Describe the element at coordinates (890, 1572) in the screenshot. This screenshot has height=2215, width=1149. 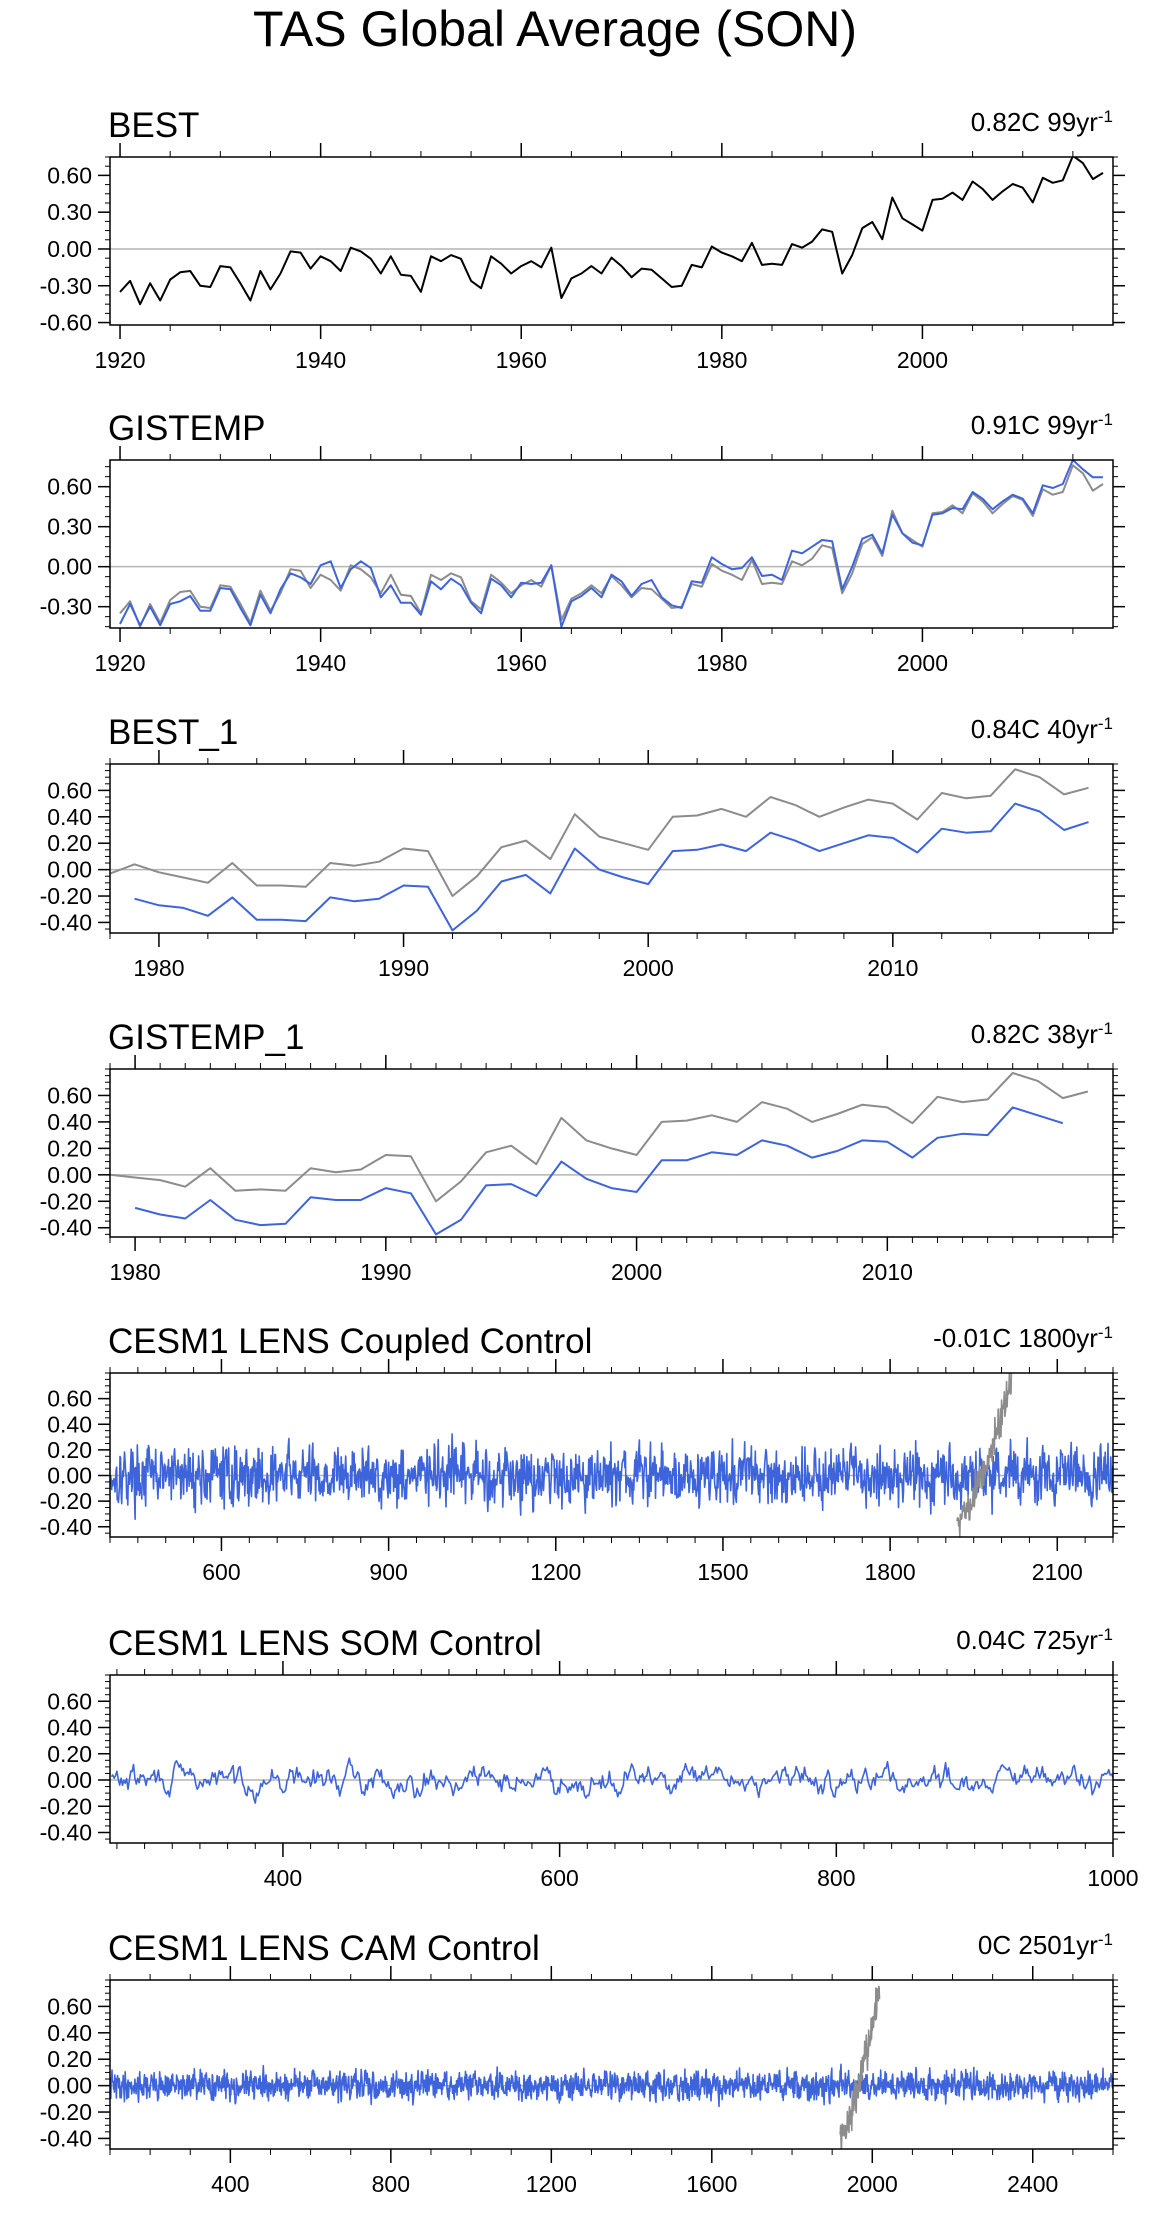
I see `x-tick-label: 1800` at that location.